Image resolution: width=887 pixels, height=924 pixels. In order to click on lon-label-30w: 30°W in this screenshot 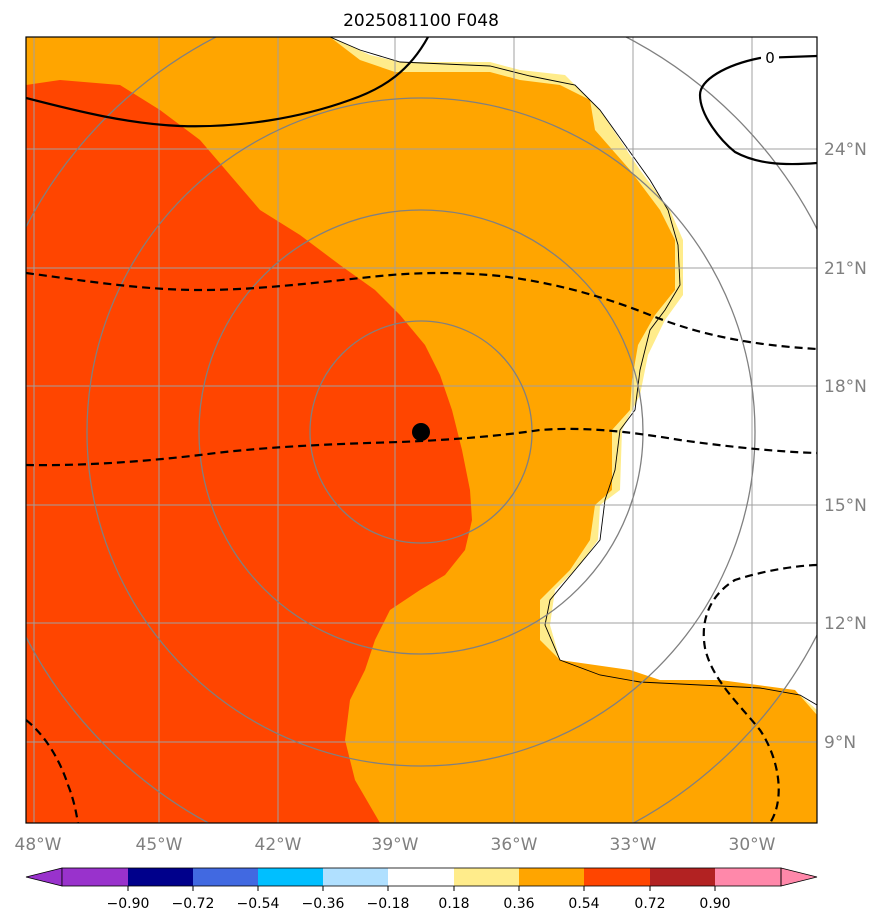, I will do `click(752, 845)`.